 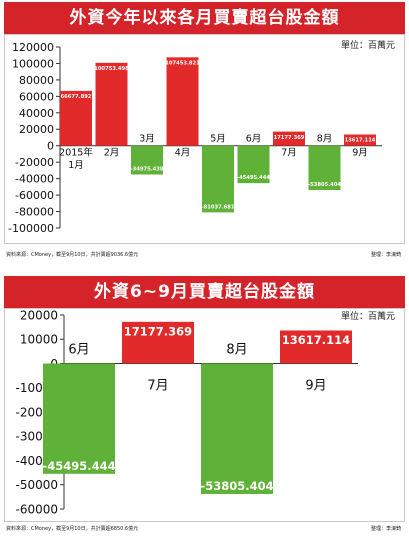 I want to click on x-tick-label: 2015年, so click(x=76, y=153).